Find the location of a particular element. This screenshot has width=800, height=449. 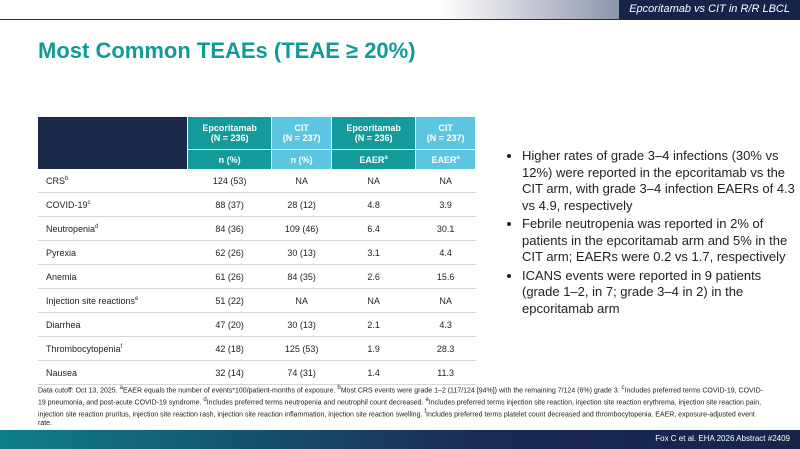

column-name: CIT is located at coordinates (445, 128).